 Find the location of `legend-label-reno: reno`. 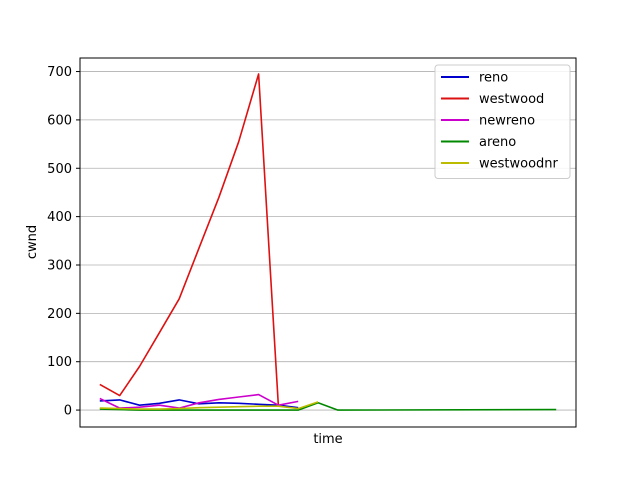

legend-label-reno: reno is located at coordinates (493, 78).